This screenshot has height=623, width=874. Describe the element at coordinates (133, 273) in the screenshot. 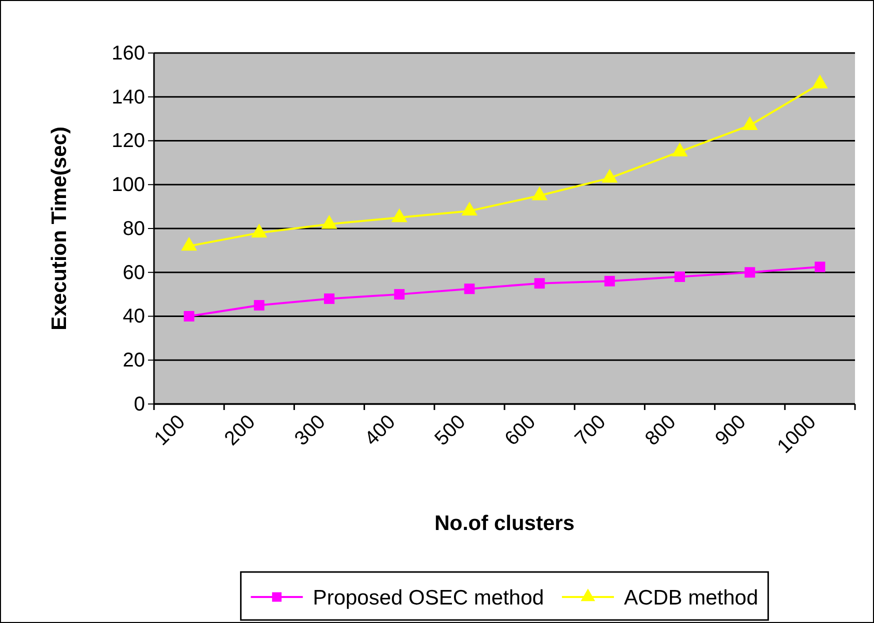

I see `y-tick-label: 60` at that location.